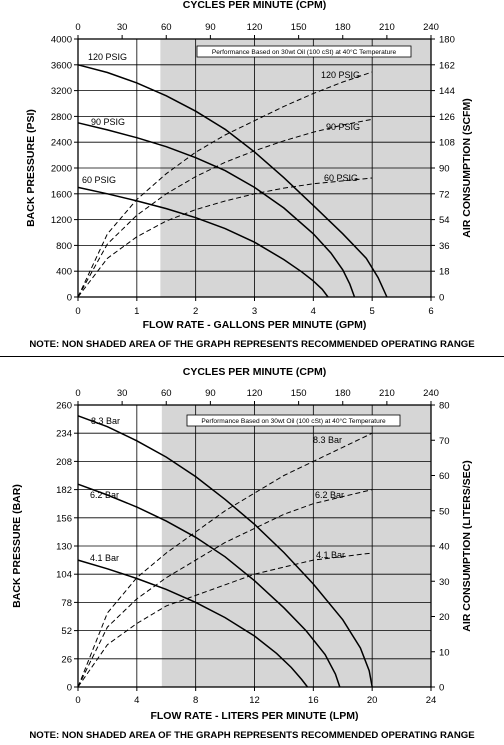  What do you see at coordinates (340, 75) in the screenshot?
I see `air-series-label: 120 PSIG` at bounding box center [340, 75].